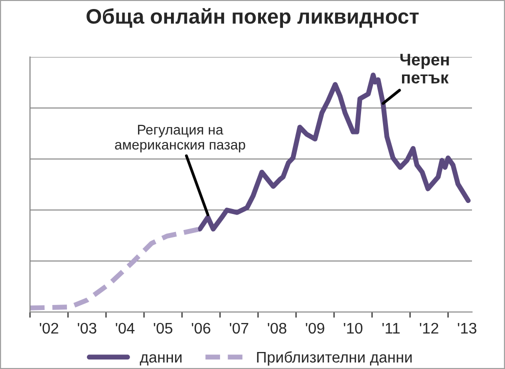 This screenshot has width=505, height=369. What do you see at coordinates (315, 328) in the screenshot?
I see `x-tick-label: '09` at bounding box center [315, 328].